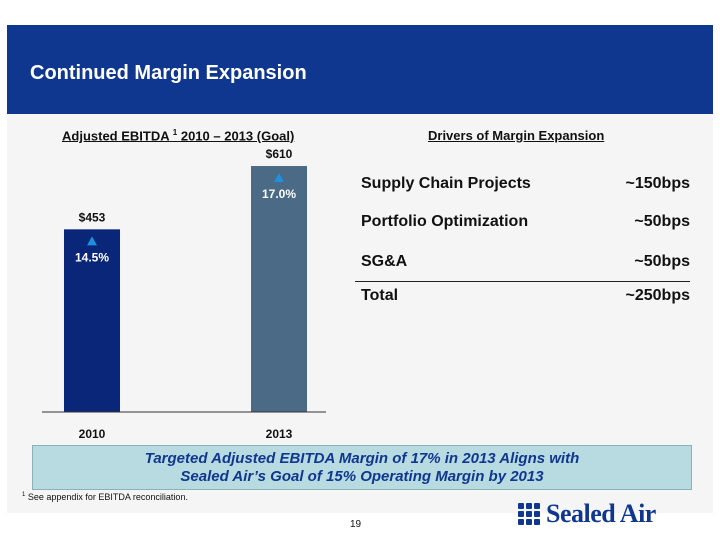  I want to click on total-label: Total, so click(380, 295).